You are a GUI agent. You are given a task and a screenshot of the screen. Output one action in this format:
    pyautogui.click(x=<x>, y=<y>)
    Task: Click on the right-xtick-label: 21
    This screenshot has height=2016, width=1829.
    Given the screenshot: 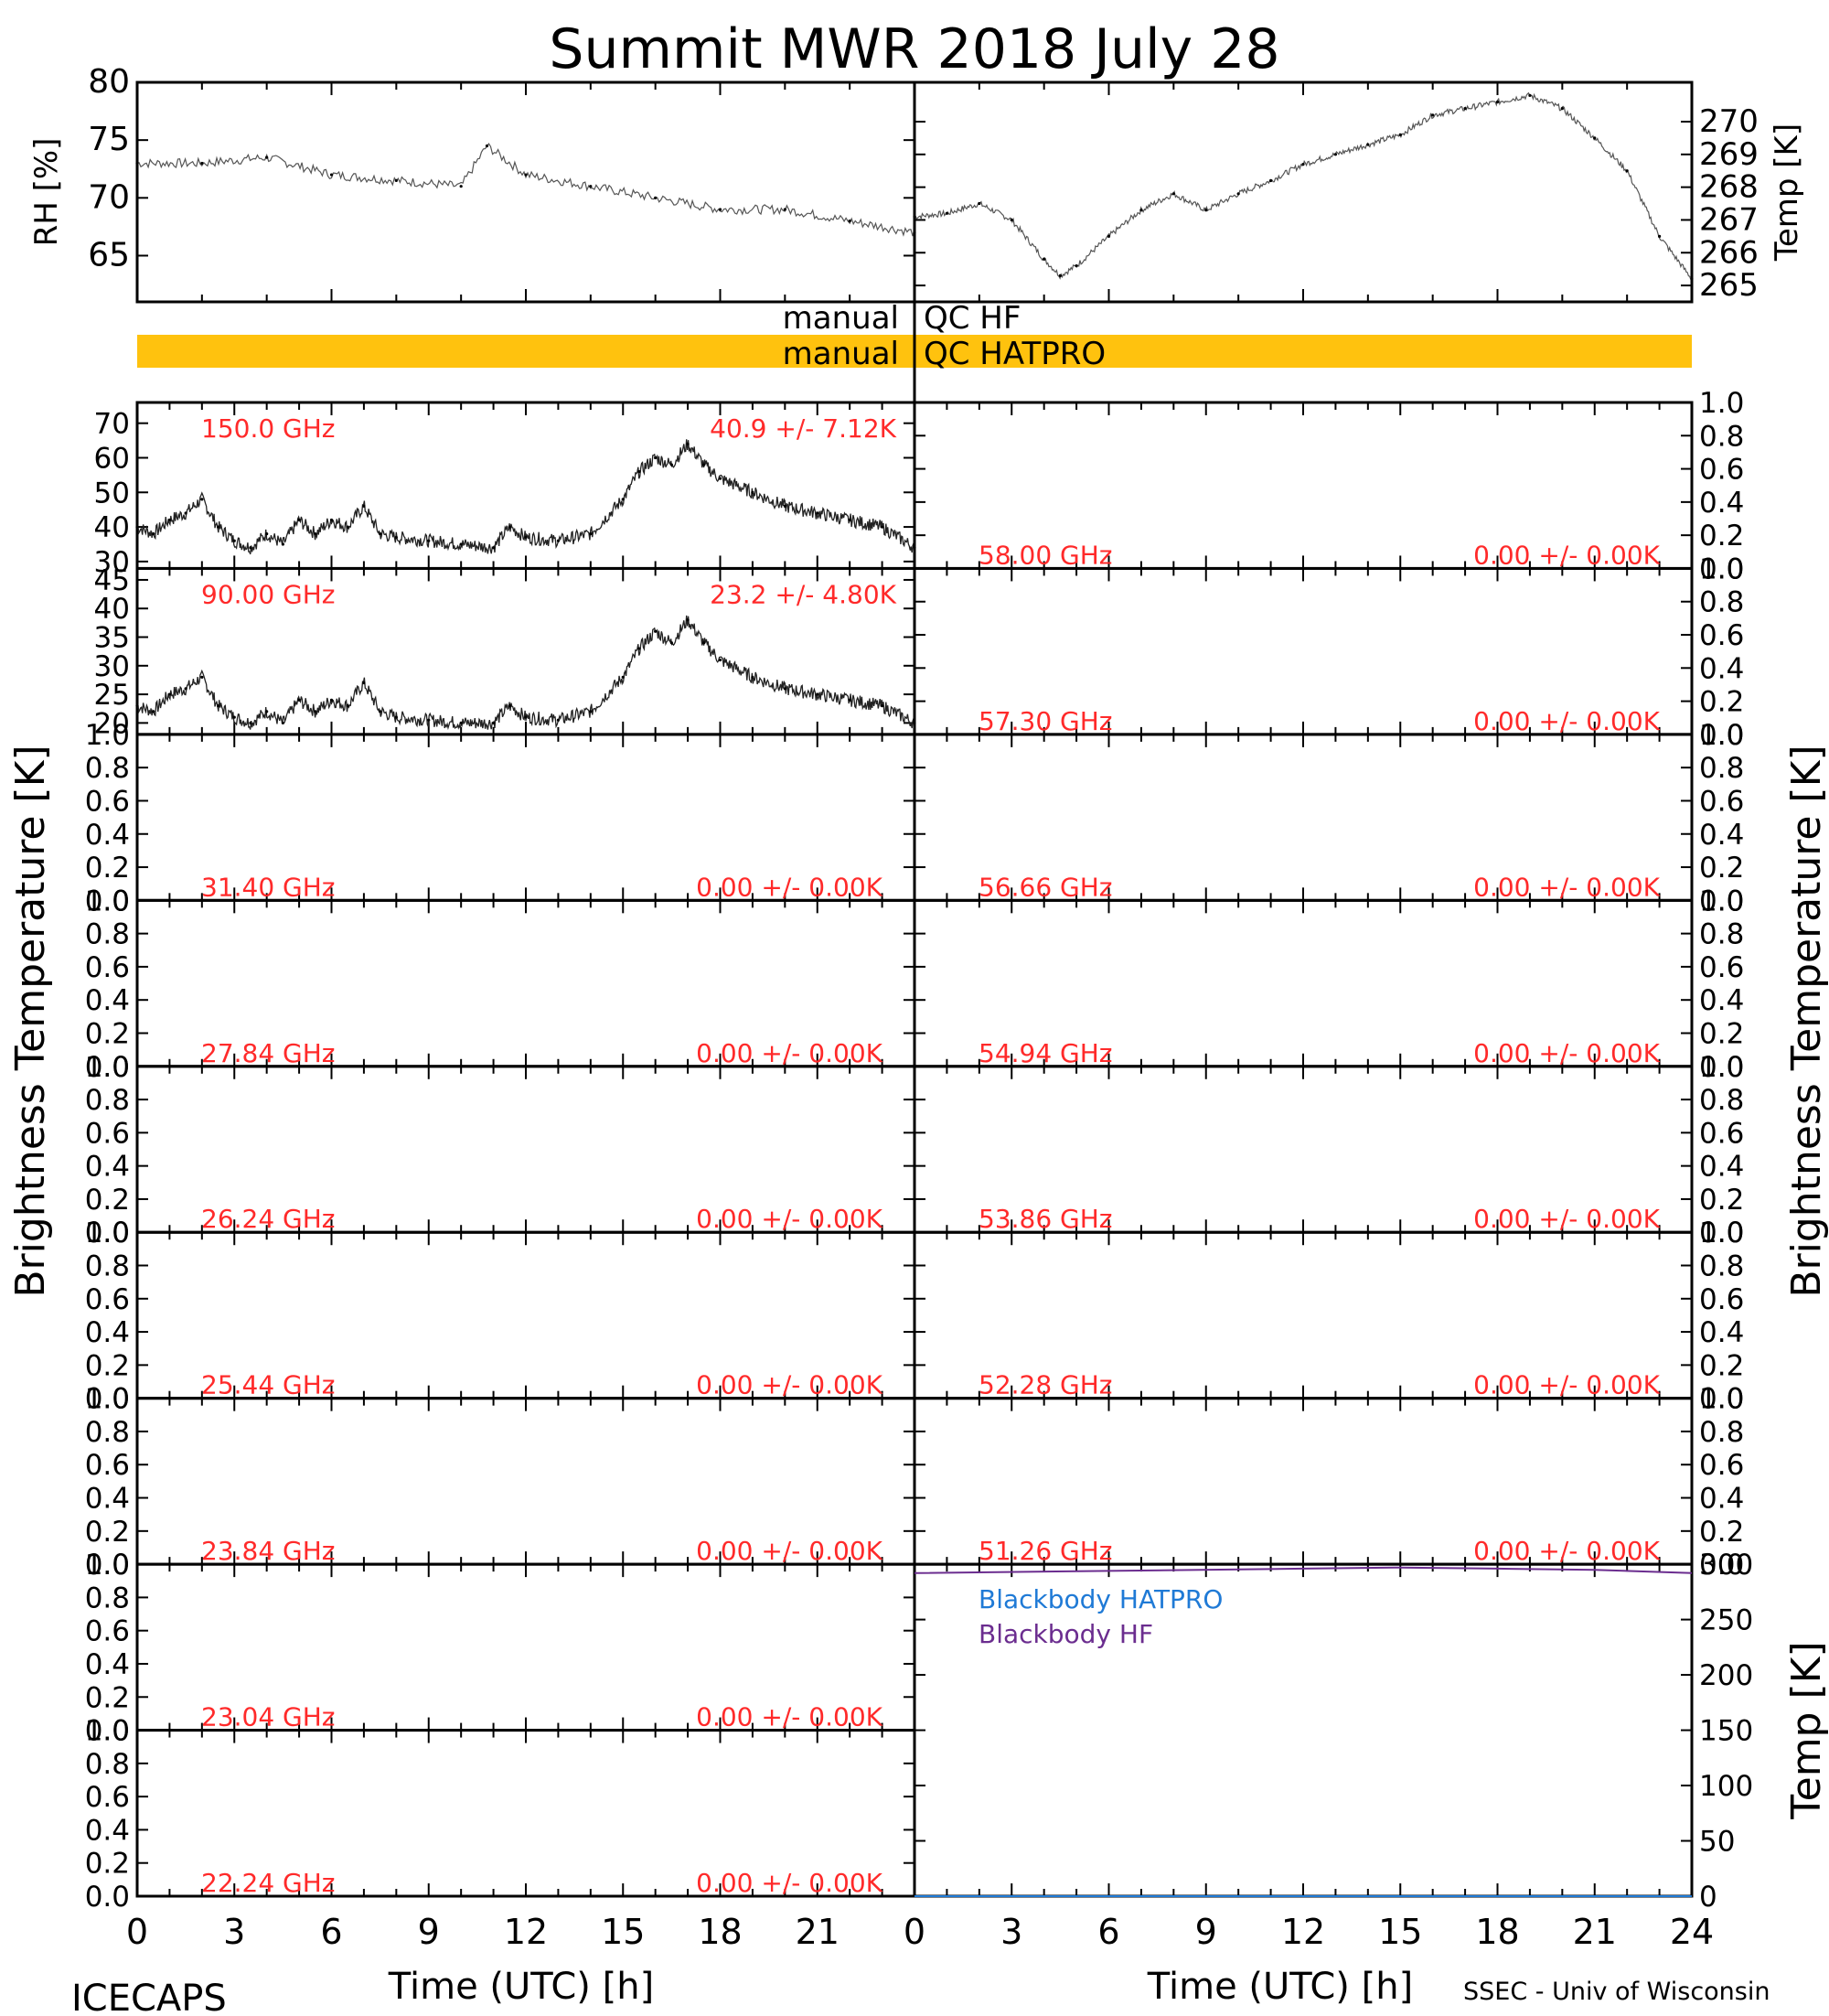 What is the action you would take?
    pyautogui.click(x=1595, y=1932)
    